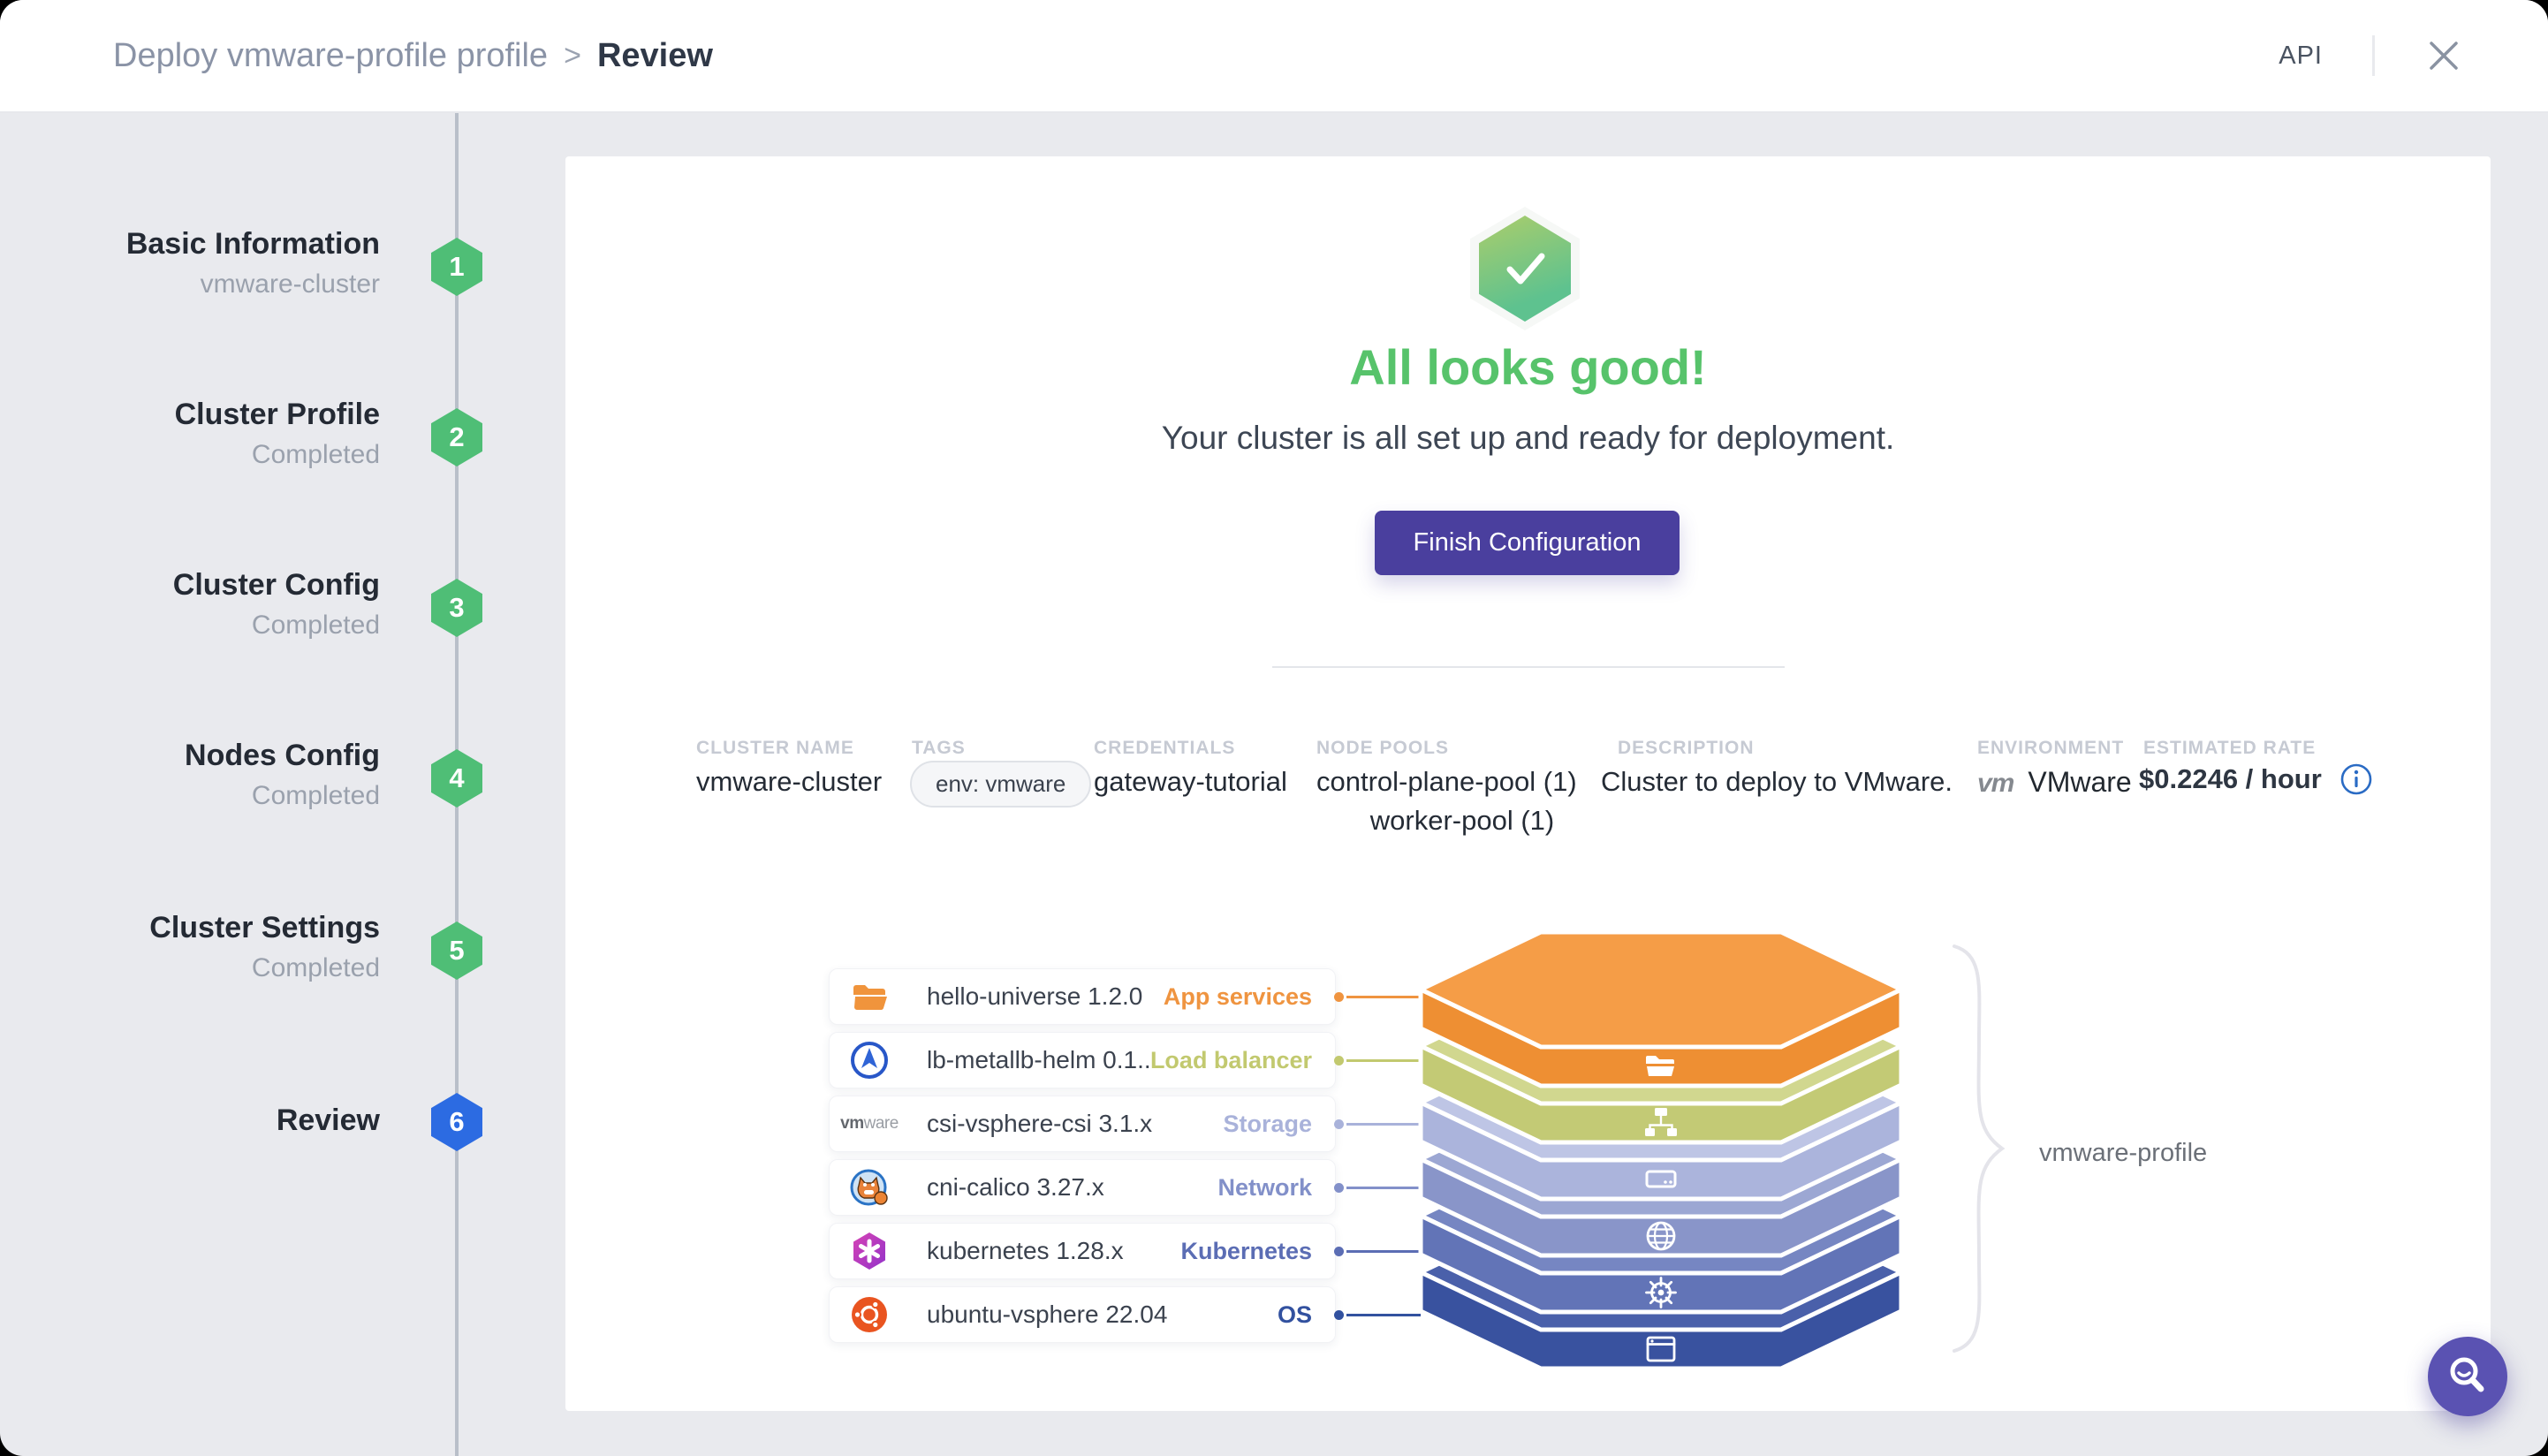 This screenshot has height=1456, width=2548. What do you see at coordinates (1529, 667) in the screenshot?
I see `section-divider` at bounding box center [1529, 667].